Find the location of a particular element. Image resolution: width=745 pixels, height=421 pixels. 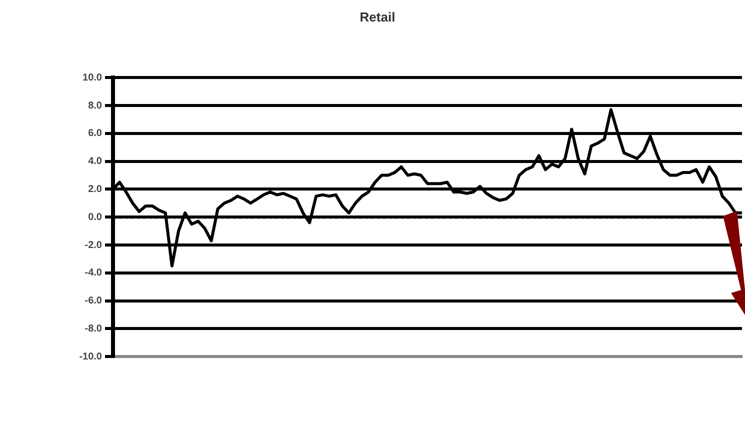

y-tick-label: 0.0 is located at coordinates (95, 217).